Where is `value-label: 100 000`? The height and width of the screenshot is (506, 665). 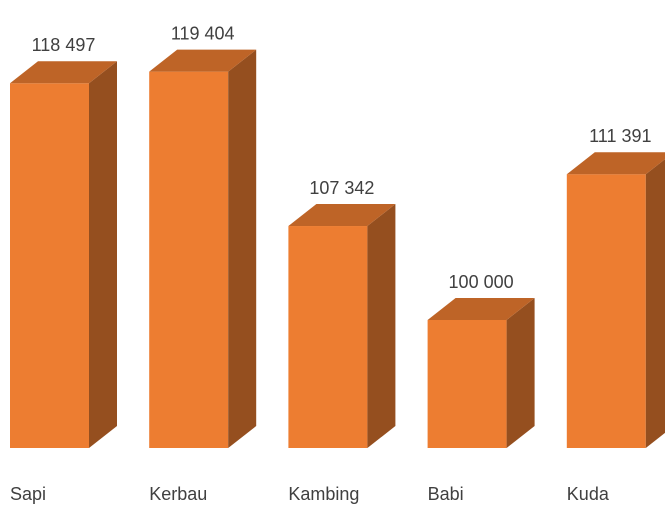
value-label: 100 000 is located at coordinates (481, 282).